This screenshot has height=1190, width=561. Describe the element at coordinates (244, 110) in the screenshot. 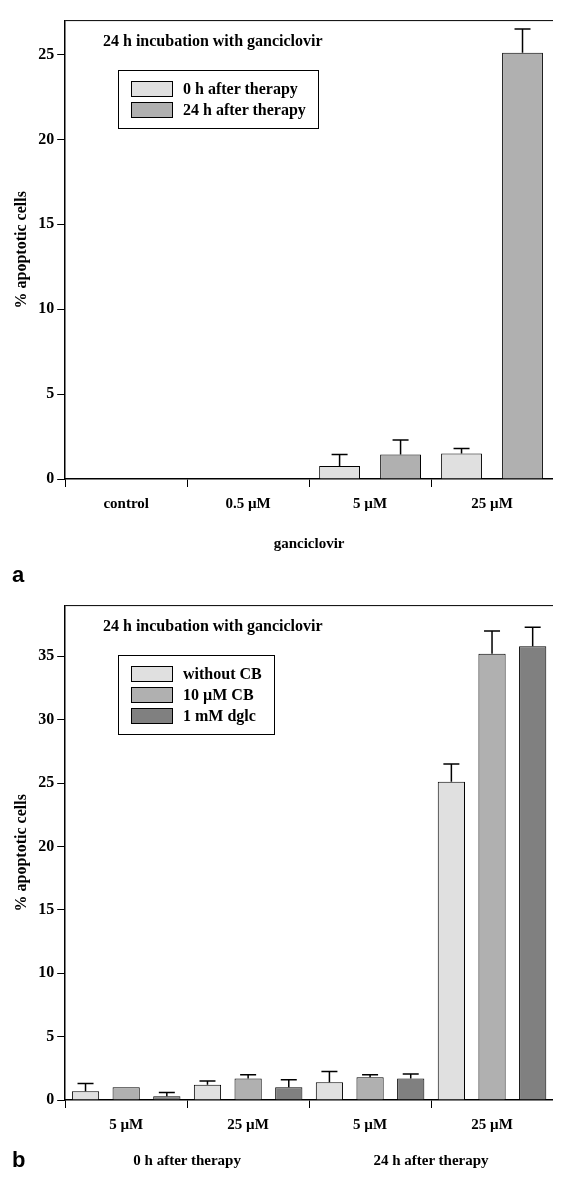

I see `legend-label: 24 h after therapy` at that location.